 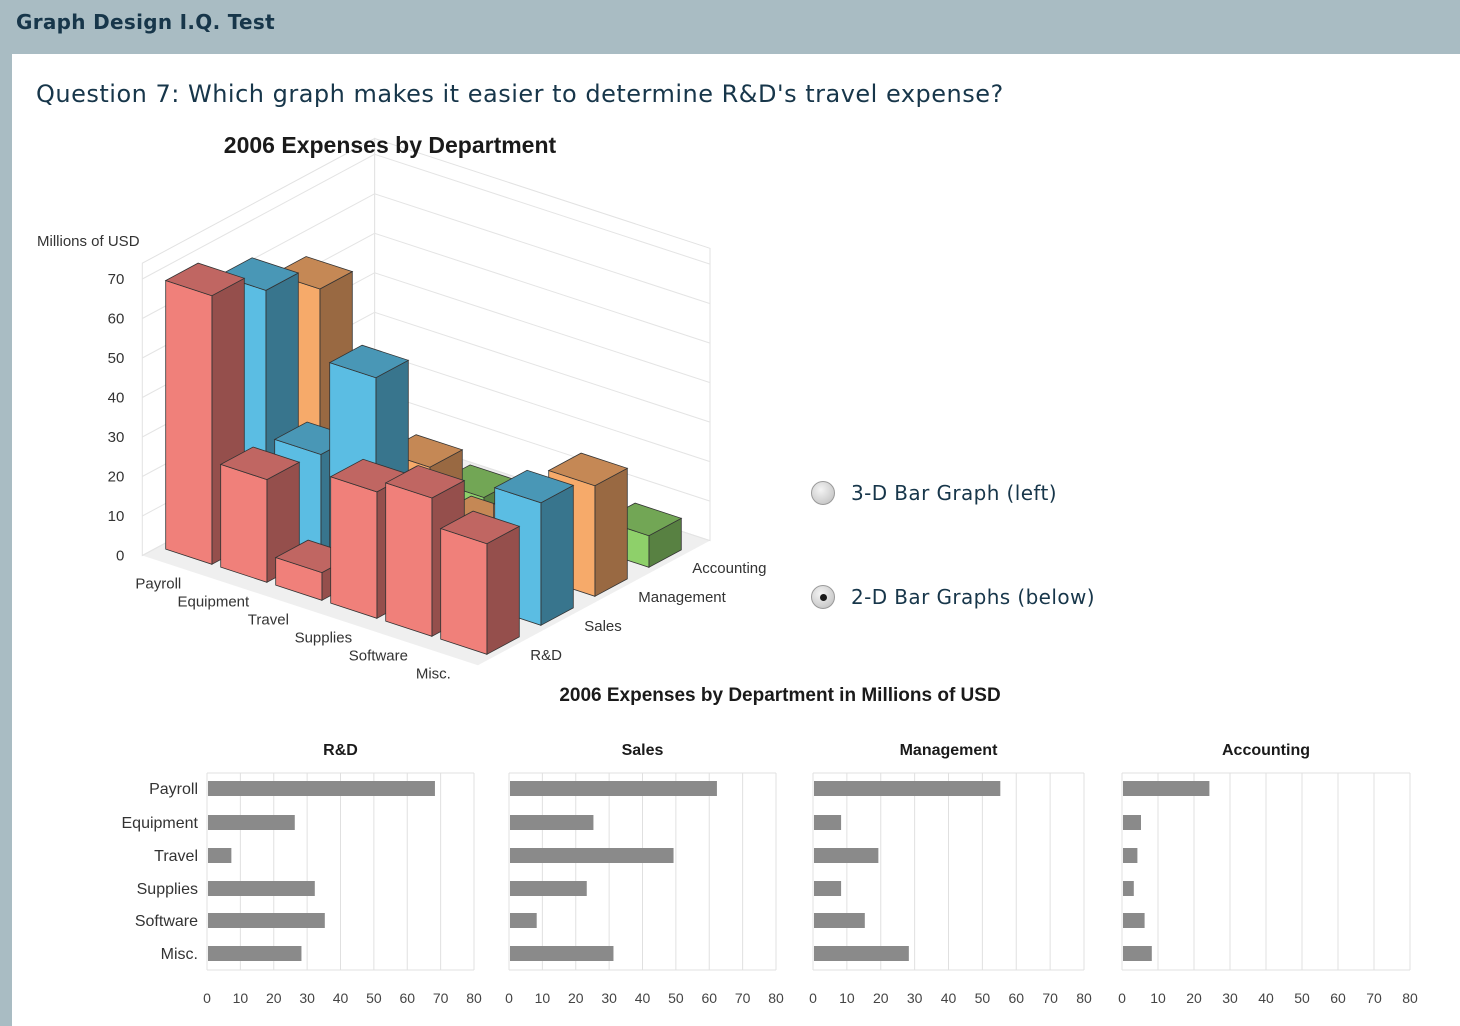 I want to click on panel-sales: Sales 0 10 20 30 40 50 60 70 80, so click(x=644, y=874).